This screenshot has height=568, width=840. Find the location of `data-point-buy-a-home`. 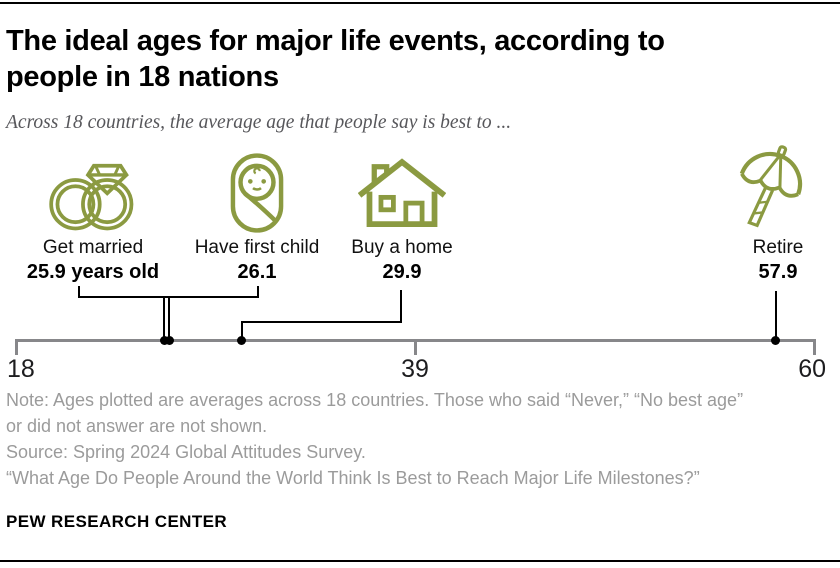

data-point-buy-a-home is located at coordinates (241, 340).